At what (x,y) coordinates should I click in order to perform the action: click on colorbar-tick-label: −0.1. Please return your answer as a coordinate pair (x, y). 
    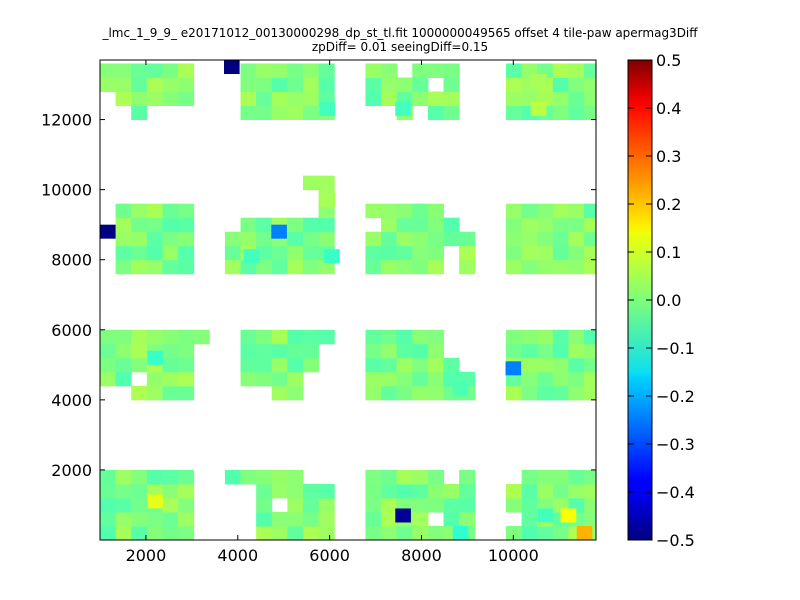
    Looking at the image, I should click on (675, 348).